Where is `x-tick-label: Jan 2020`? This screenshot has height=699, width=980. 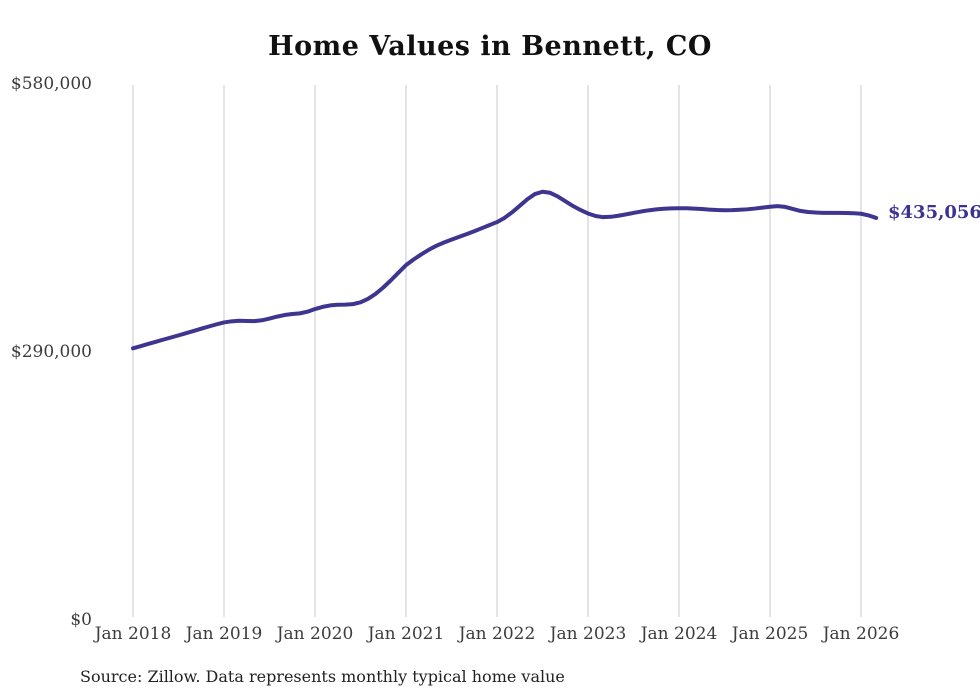 x-tick-label: Jan 2020 is located at coordinates (315, 634).